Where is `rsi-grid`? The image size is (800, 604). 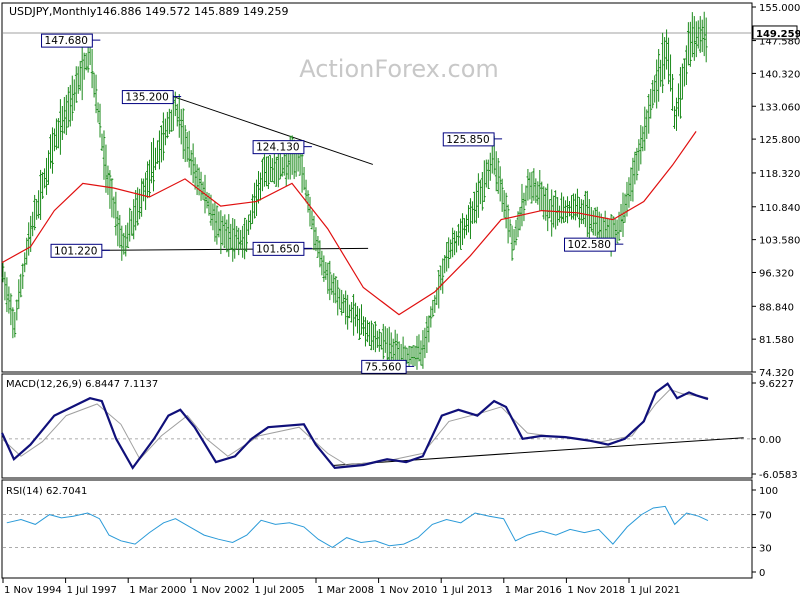
rsi-grid is located at coordinates (377, 531).